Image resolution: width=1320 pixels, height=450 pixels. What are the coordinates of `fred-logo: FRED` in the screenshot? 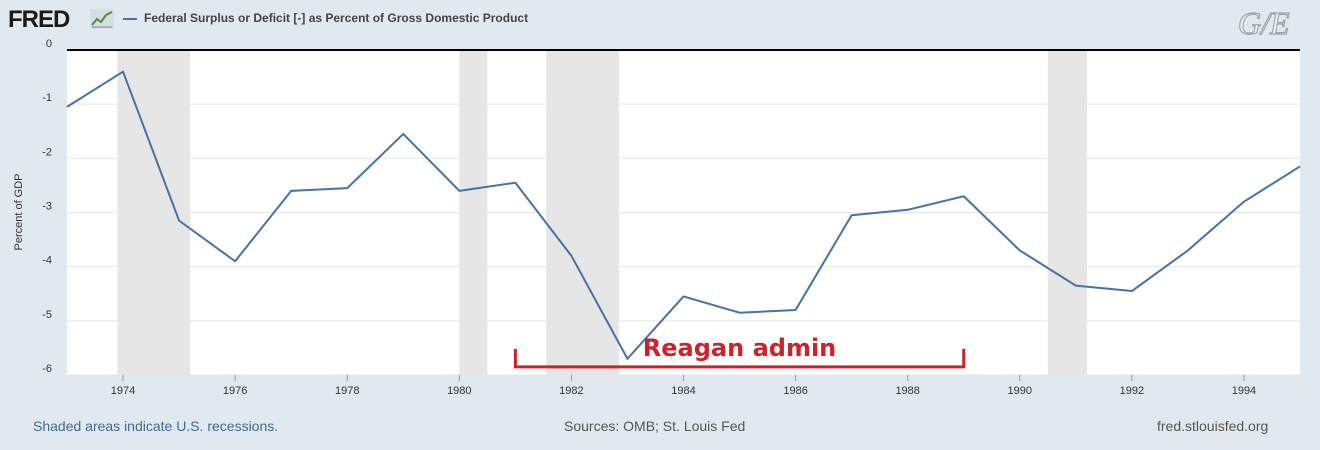 It's located at (39, 19).